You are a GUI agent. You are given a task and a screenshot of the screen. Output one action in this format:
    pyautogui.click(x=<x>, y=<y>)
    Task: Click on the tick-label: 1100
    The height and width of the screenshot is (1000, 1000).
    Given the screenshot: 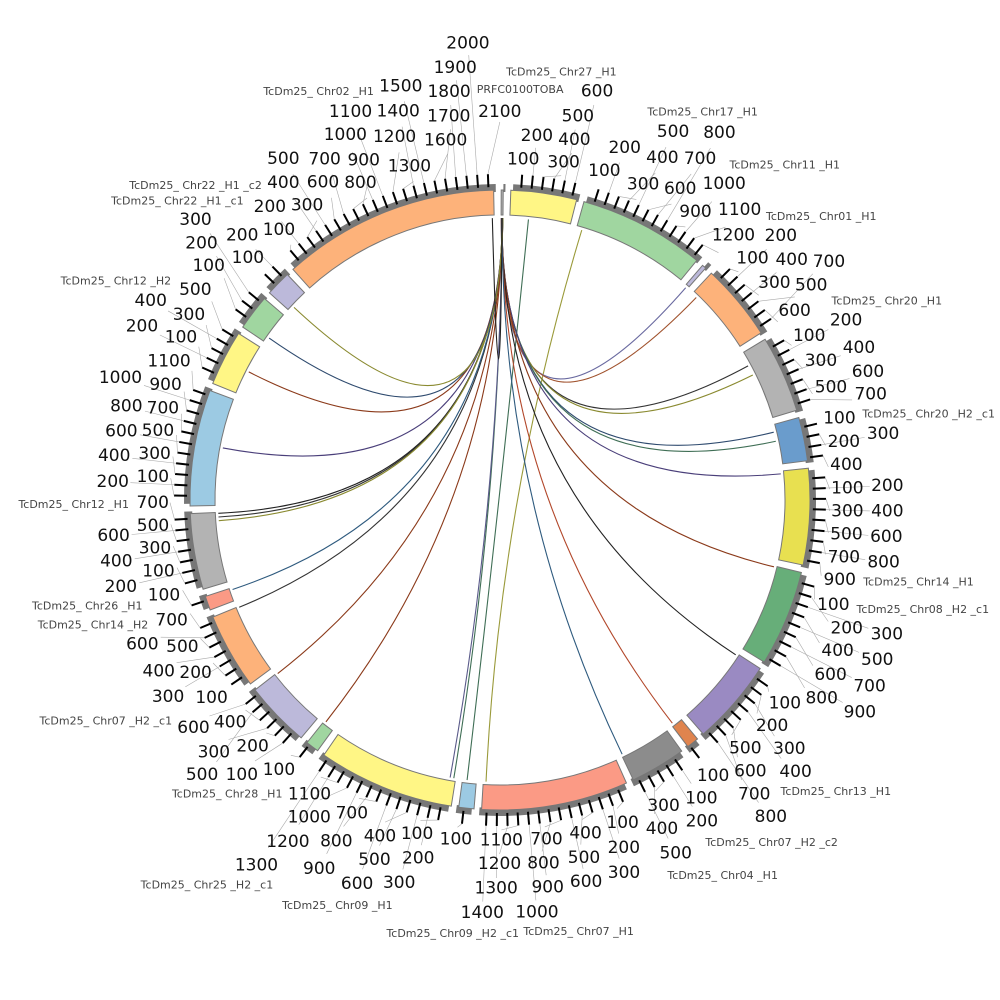 What is the action you would take?
    pyautogui.click(x=501, y=840)
    